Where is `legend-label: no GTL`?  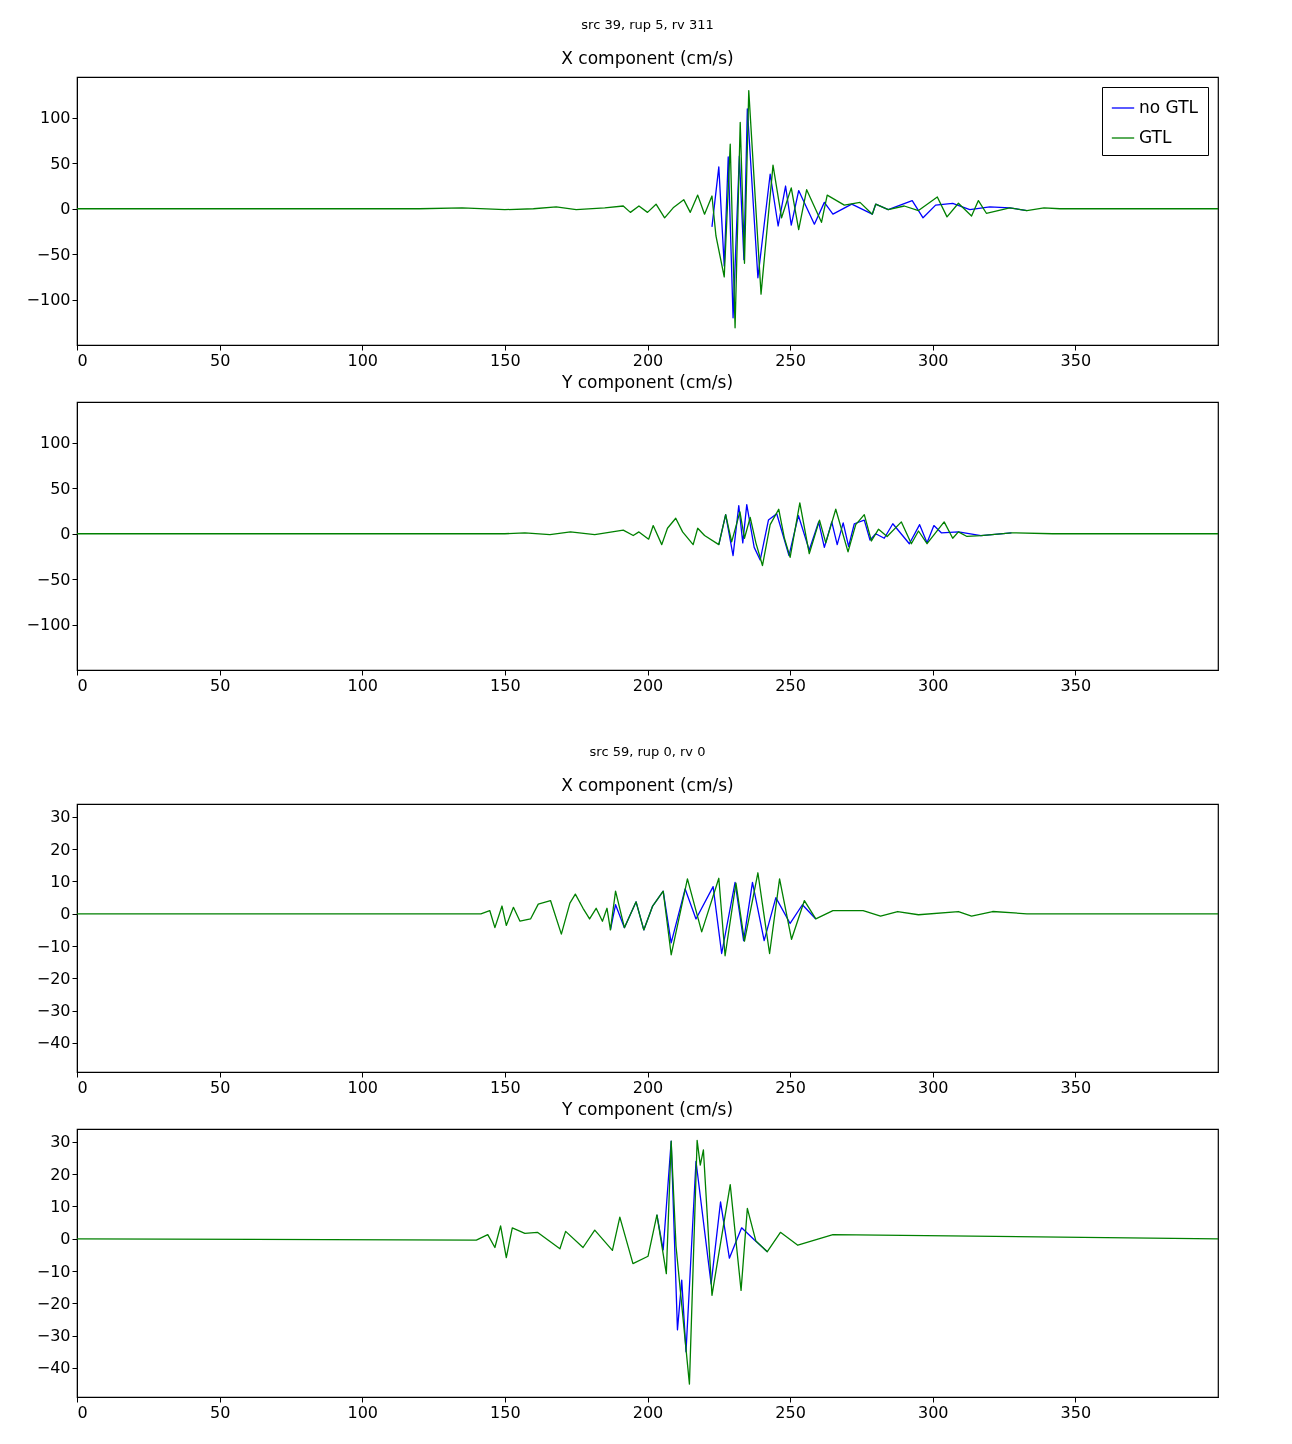
legend-label: no GTL is located at coordinates (1169, 107).